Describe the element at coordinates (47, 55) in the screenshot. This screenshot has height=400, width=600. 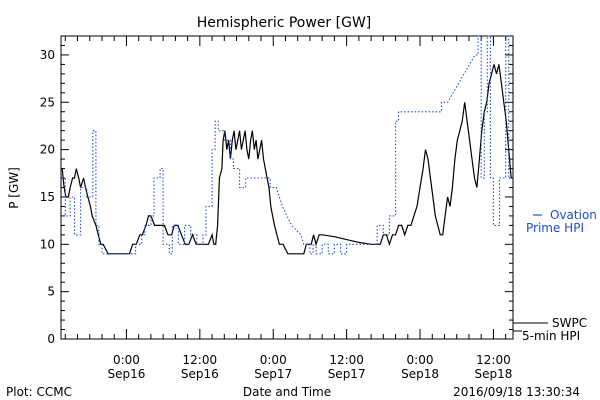
I see `y-tick-label: 30` at that location.